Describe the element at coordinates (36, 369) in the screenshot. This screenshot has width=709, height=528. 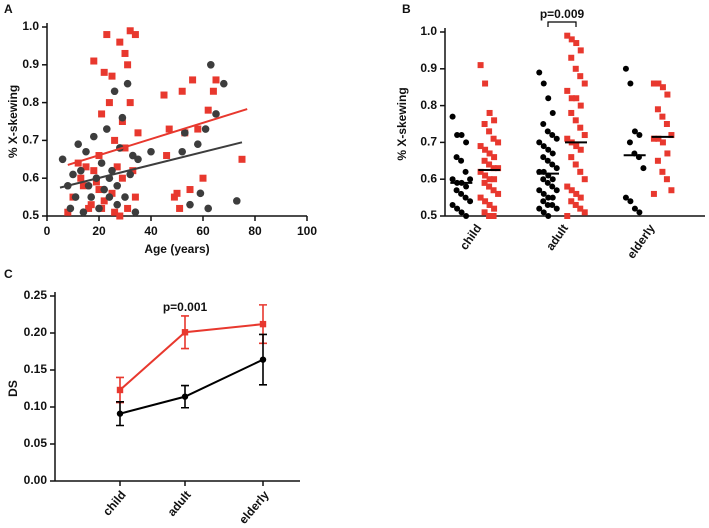
I see `y-tick-label: 0.15` at that location.